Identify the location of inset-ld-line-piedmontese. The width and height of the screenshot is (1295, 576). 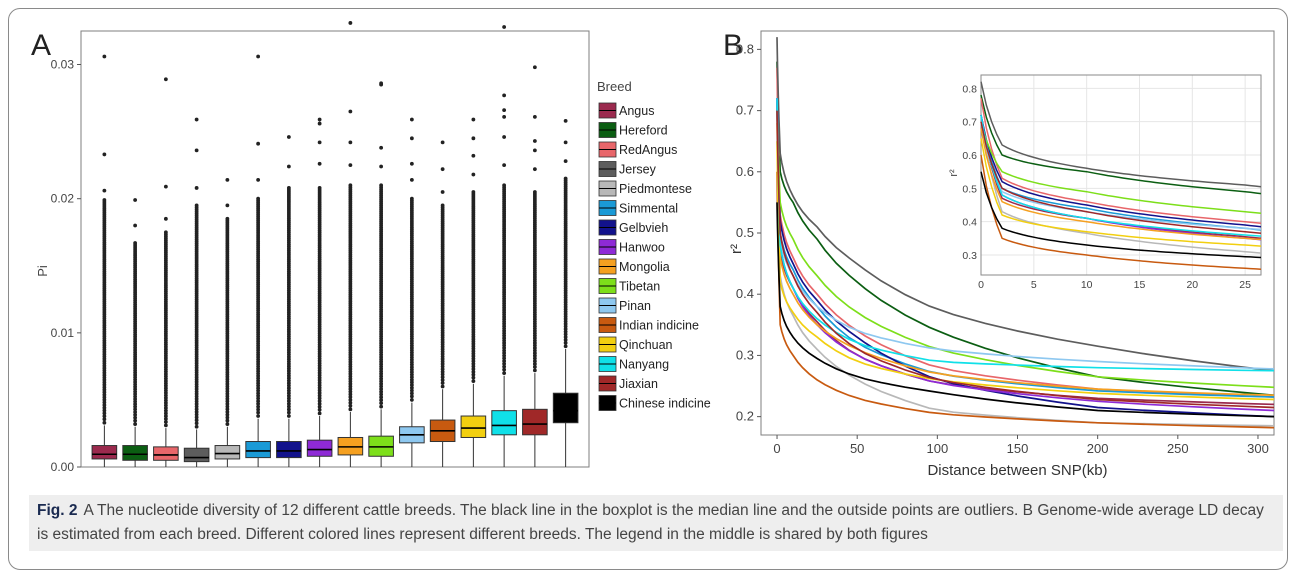
(1121, 184).